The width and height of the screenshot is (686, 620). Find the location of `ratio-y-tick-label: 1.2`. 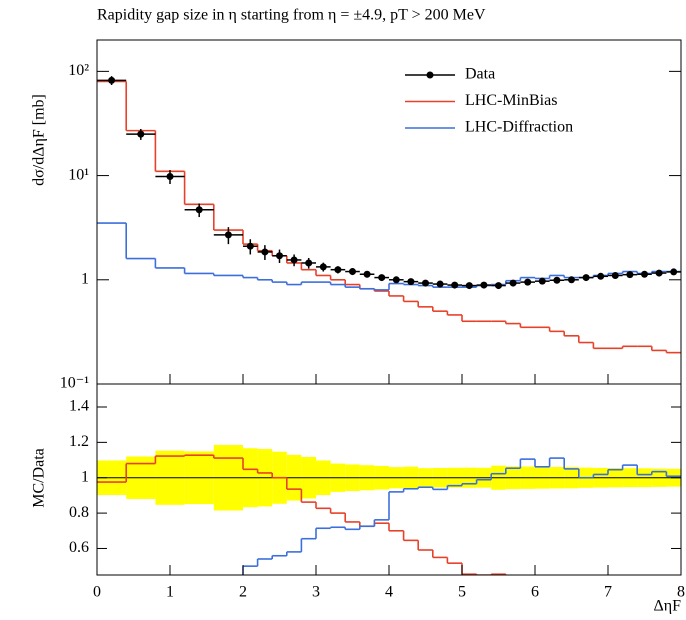

ratio-y-tick-label: 1.2 is located at coordinates (79, 441).